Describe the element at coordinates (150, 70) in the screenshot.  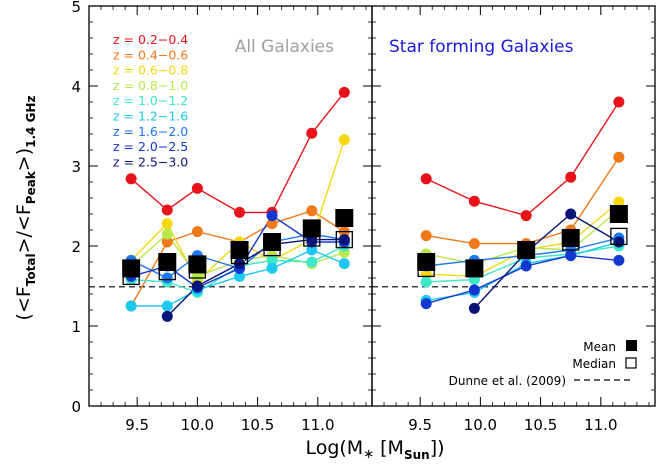
I see `legend-entry-2: z = 0.6−0.8` at that location.